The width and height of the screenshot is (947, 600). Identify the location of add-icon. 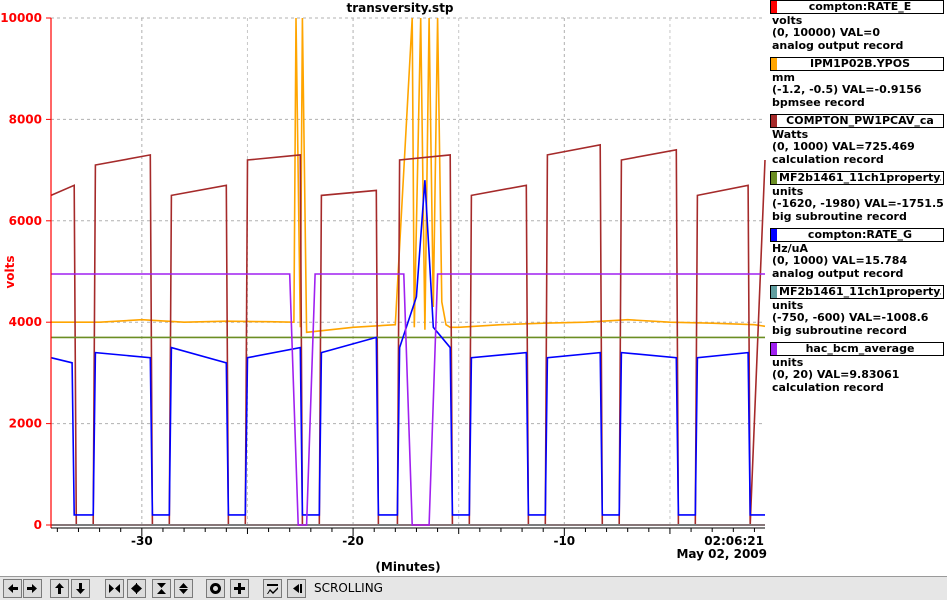
(239, 588).